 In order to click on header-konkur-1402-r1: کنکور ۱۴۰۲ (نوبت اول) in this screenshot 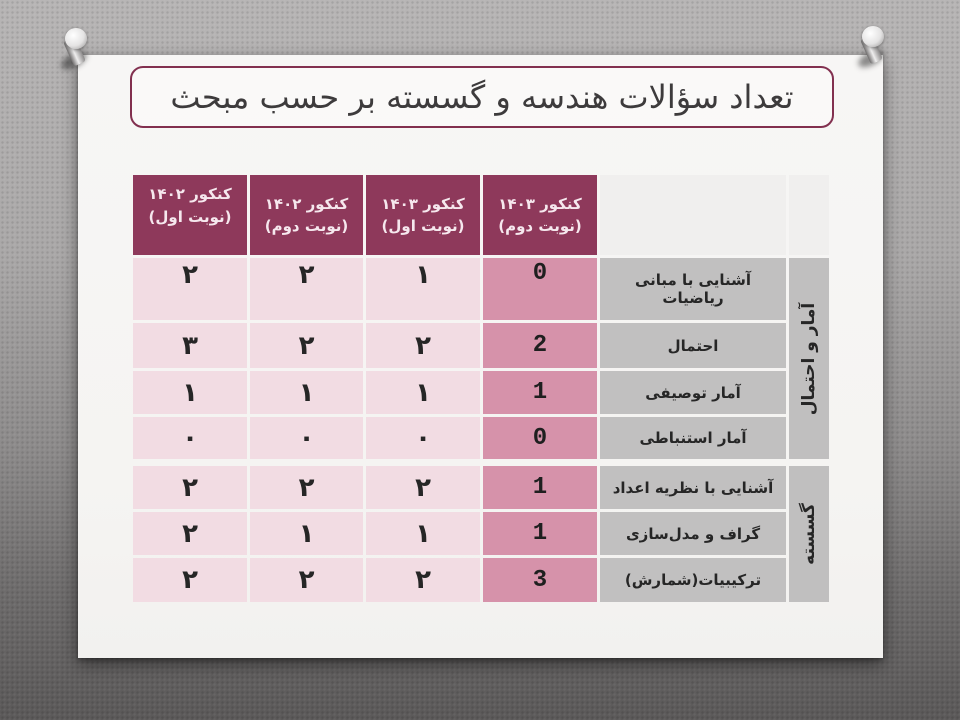, I will do `click(190, 215)`.